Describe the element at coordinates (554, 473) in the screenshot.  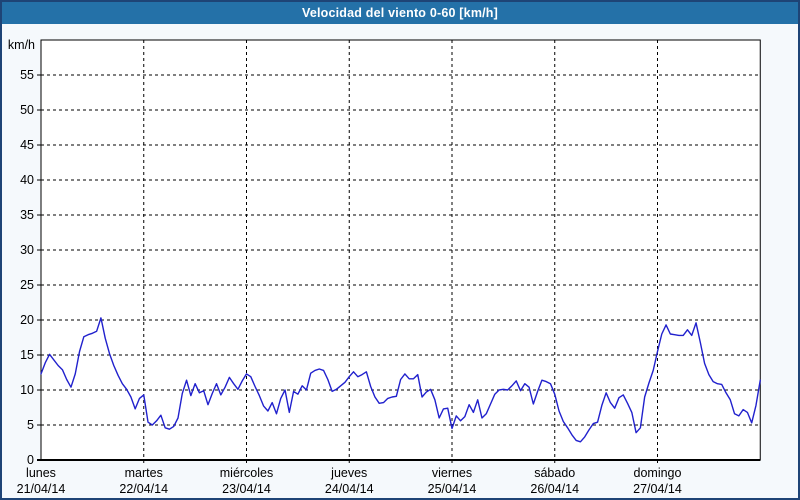
I see `x-day-name: sábado` at that location.